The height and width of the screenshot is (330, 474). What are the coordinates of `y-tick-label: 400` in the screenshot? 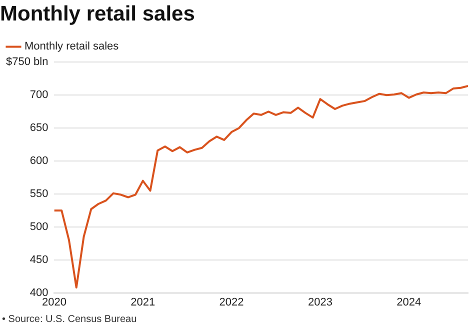 It's located at (39, 292).